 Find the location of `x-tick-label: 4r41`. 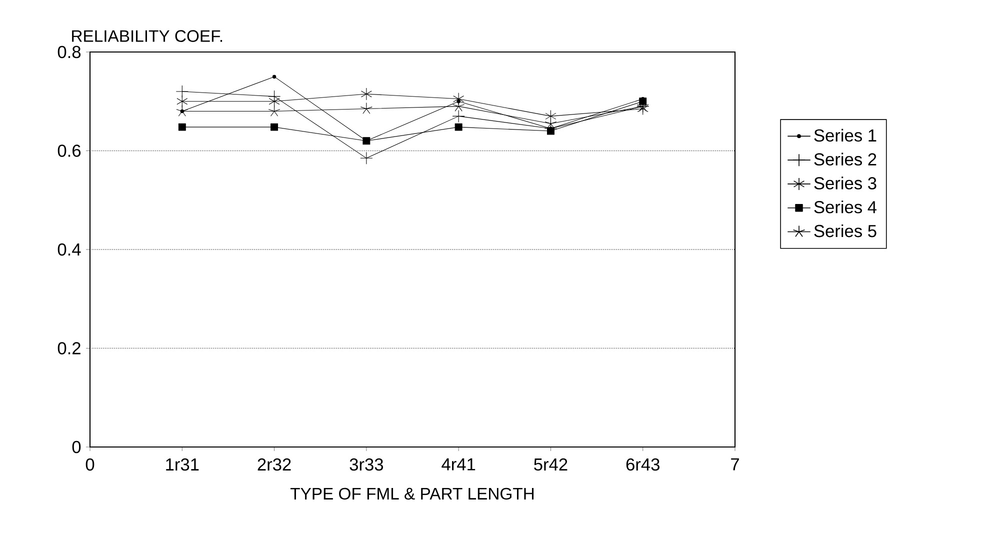

x-tick-label: 4r41 is located at coordinates (459, 464).